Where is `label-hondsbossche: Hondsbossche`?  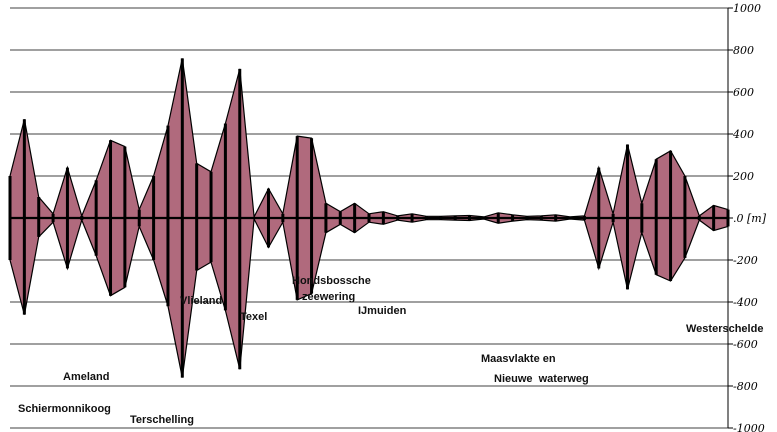 label-hondsbossche: Hondsbossche is located at coordinates (331, 281).